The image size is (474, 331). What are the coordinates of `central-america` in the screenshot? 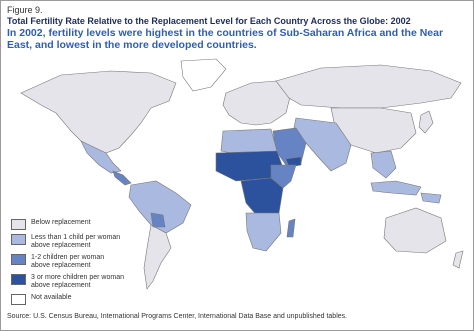 It's located at (122, 178).